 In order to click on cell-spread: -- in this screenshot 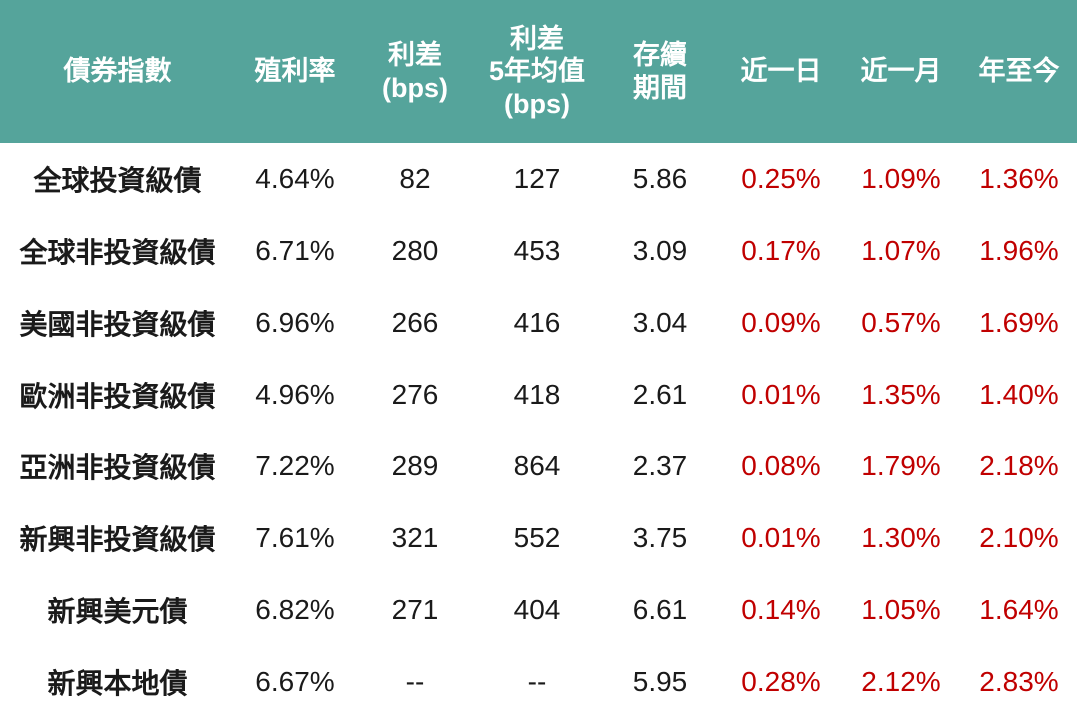, I will do `click(415, 682)`.